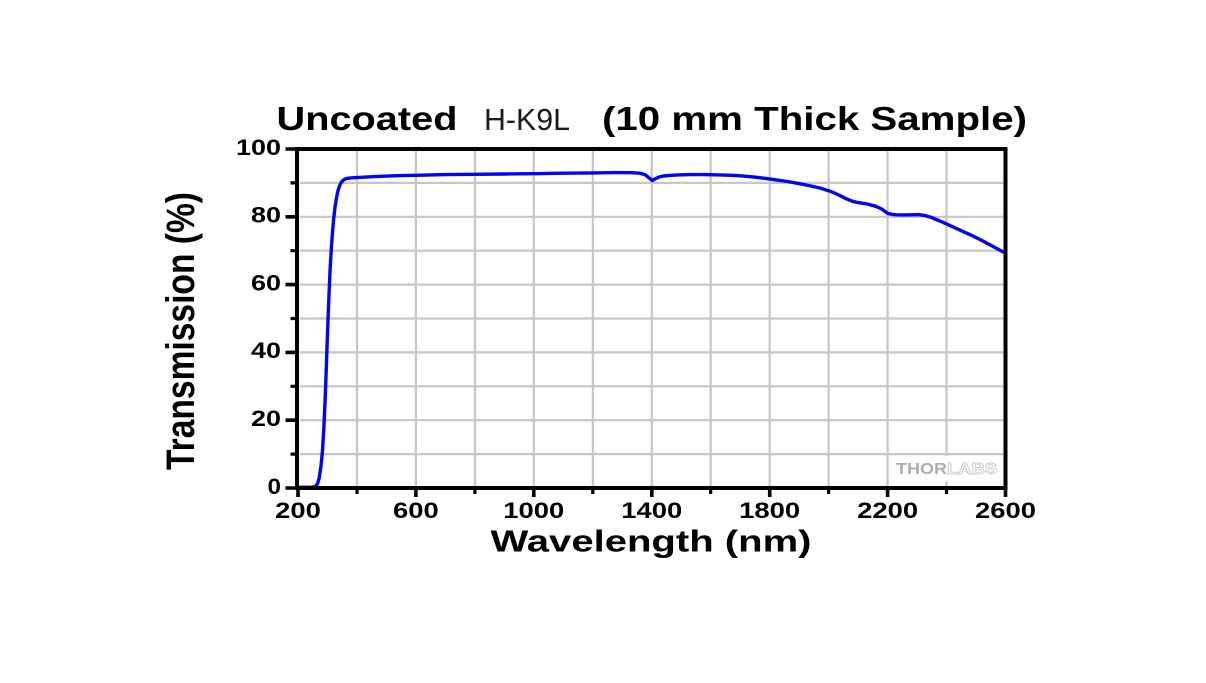  What do you see at coordinates (266, 282) in the screenshot?
I see `svg-text: 60` at bounding box center [266, 282].